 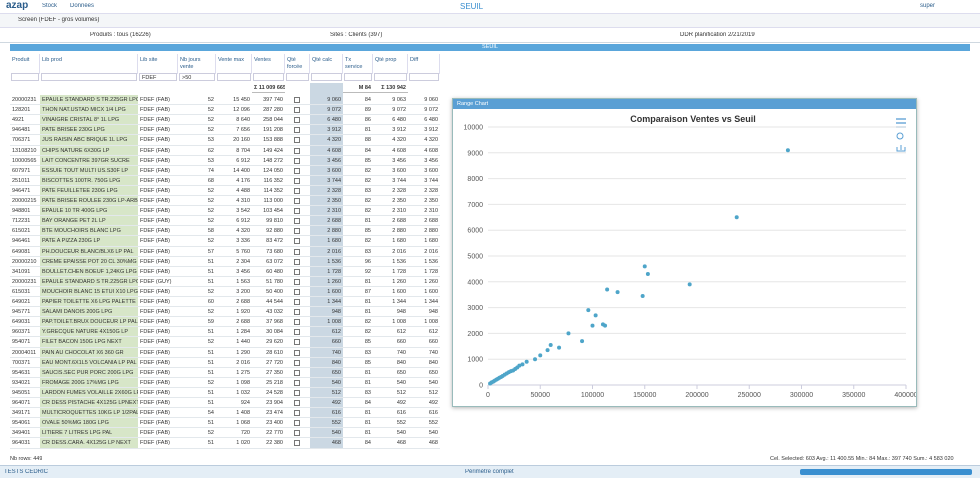 What do you see at coordinates (89, 272) in the screenshot?
I see `lib-prod-column-bg` at bounding box center [89, 272].